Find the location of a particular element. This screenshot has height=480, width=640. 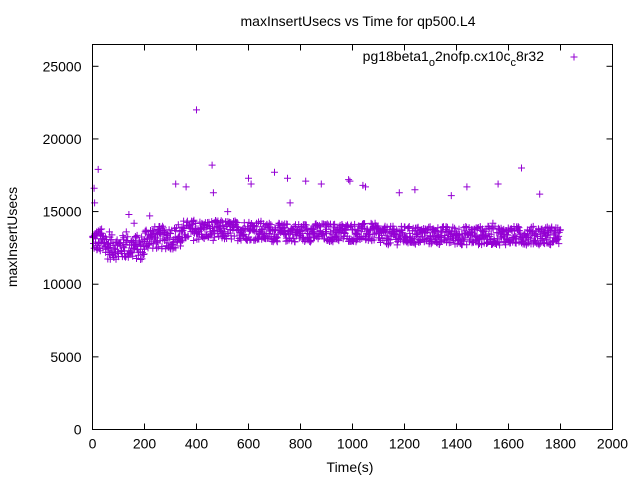

legend-part-e: 8r32 is located at coordinates (530, 56).